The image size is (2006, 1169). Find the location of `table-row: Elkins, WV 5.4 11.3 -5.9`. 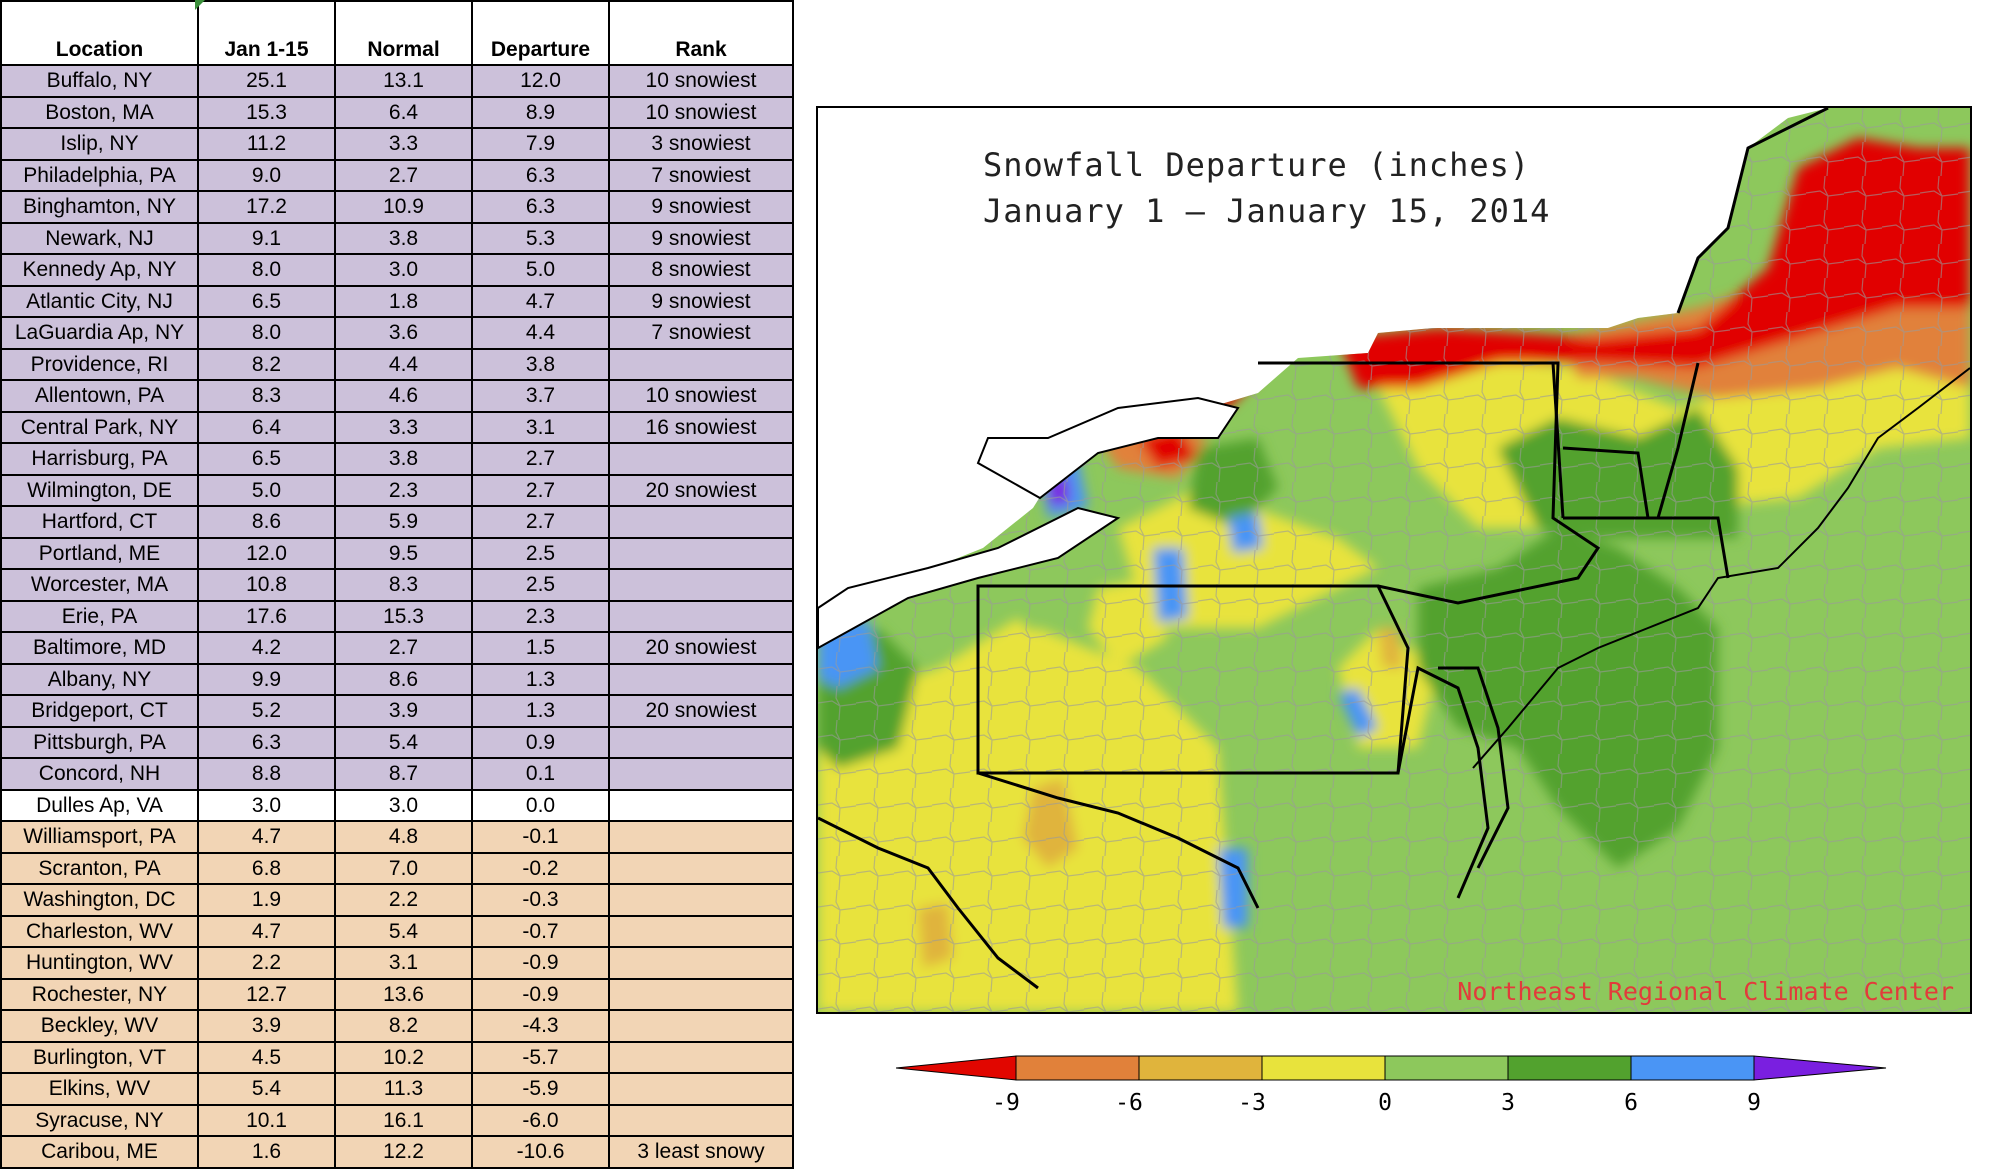

table-row: Elkins, WV 5.4 11.3 -5.9 is located at coordinates (397, 1089).